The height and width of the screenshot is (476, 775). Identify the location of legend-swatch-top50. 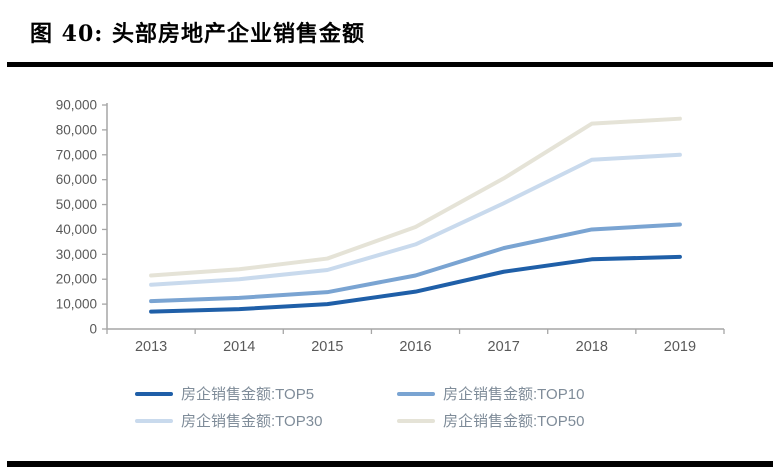
(416, 420).